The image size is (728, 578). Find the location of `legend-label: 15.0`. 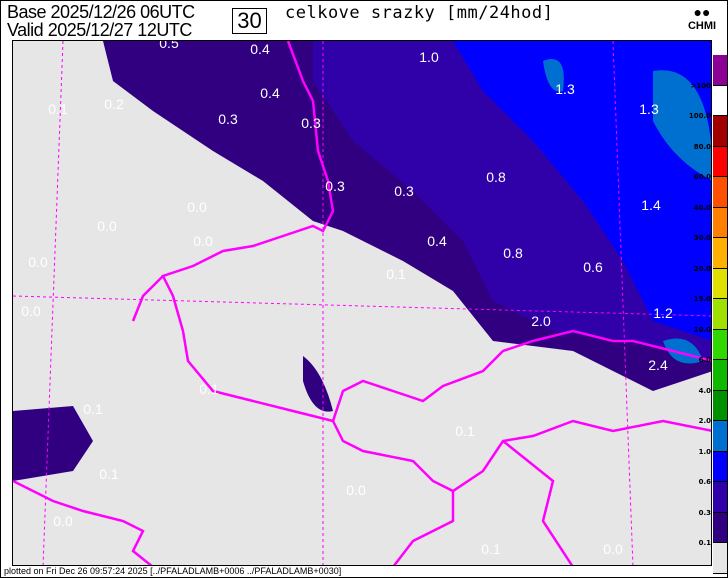

legend-label: 15.0 is located at coordinates (702, 299).